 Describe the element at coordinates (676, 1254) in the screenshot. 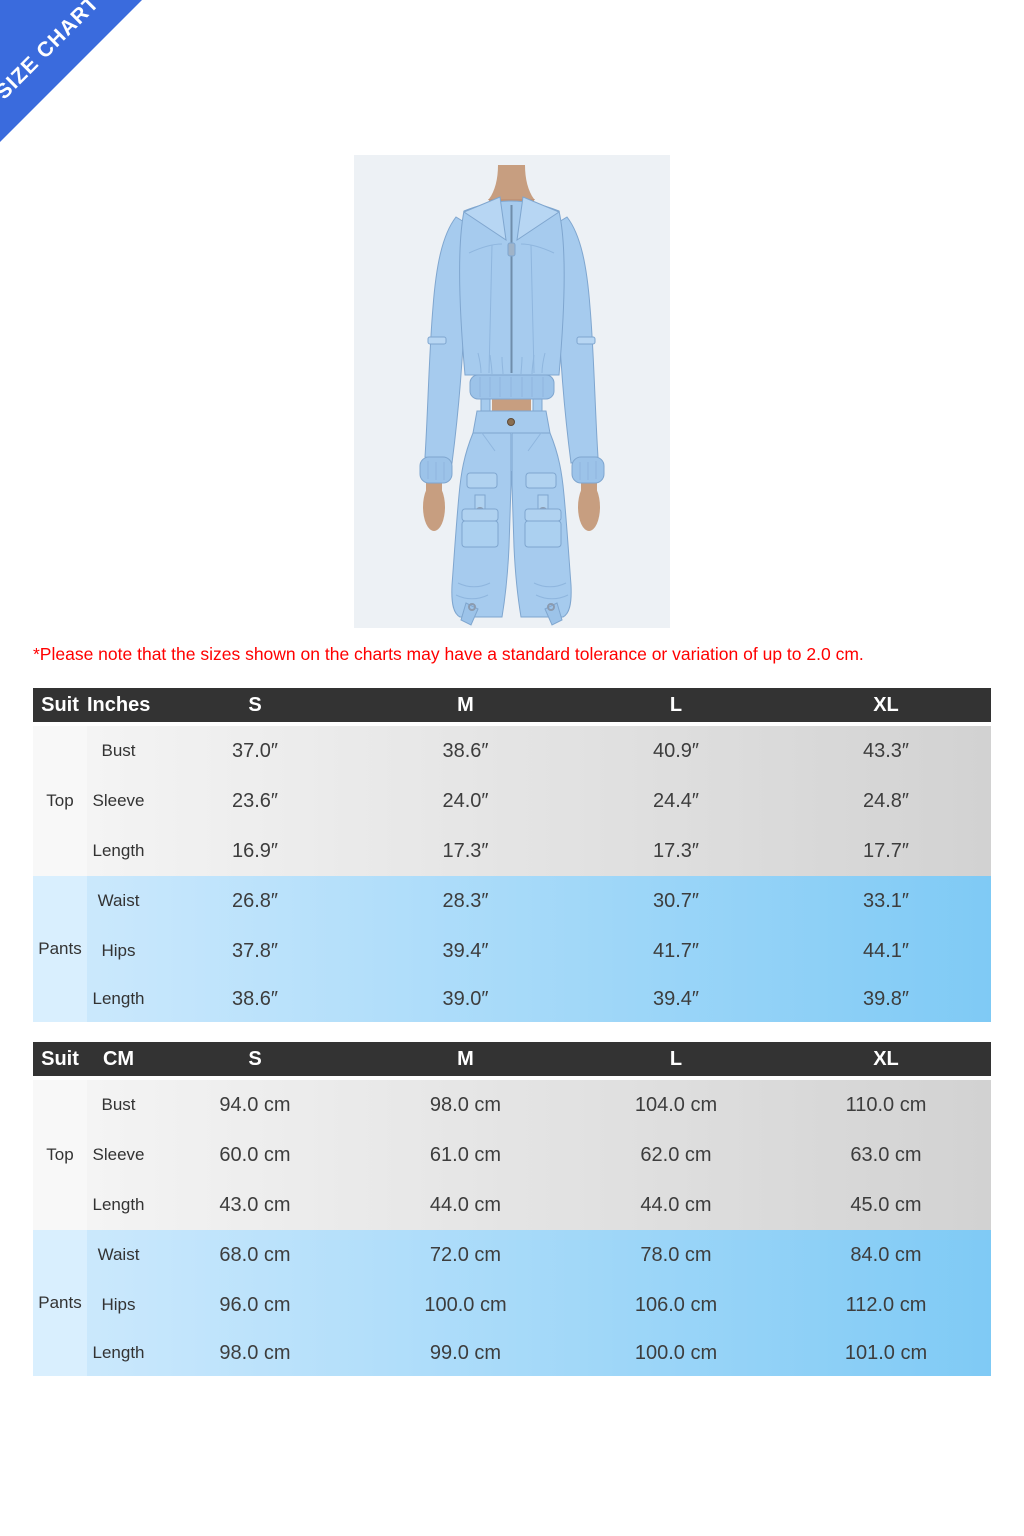

I see `size-value-cell: 78.0 cm` at that location.